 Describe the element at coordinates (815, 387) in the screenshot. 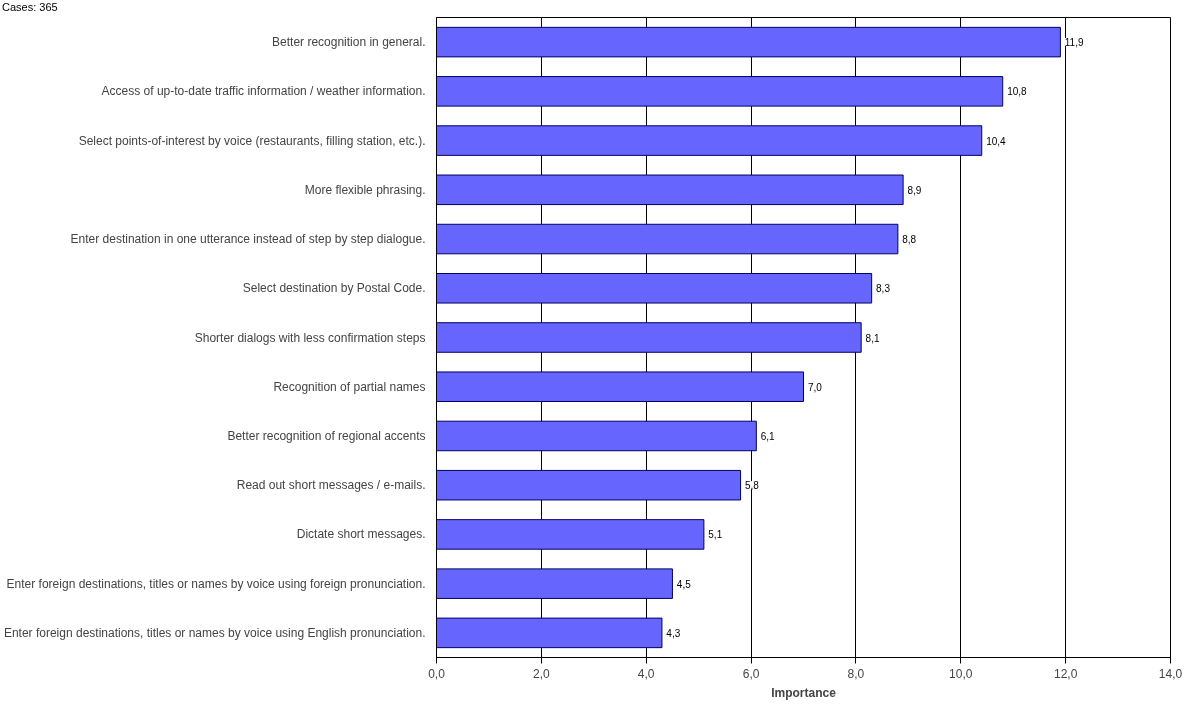

I see `data-label: 7,0` at that location.